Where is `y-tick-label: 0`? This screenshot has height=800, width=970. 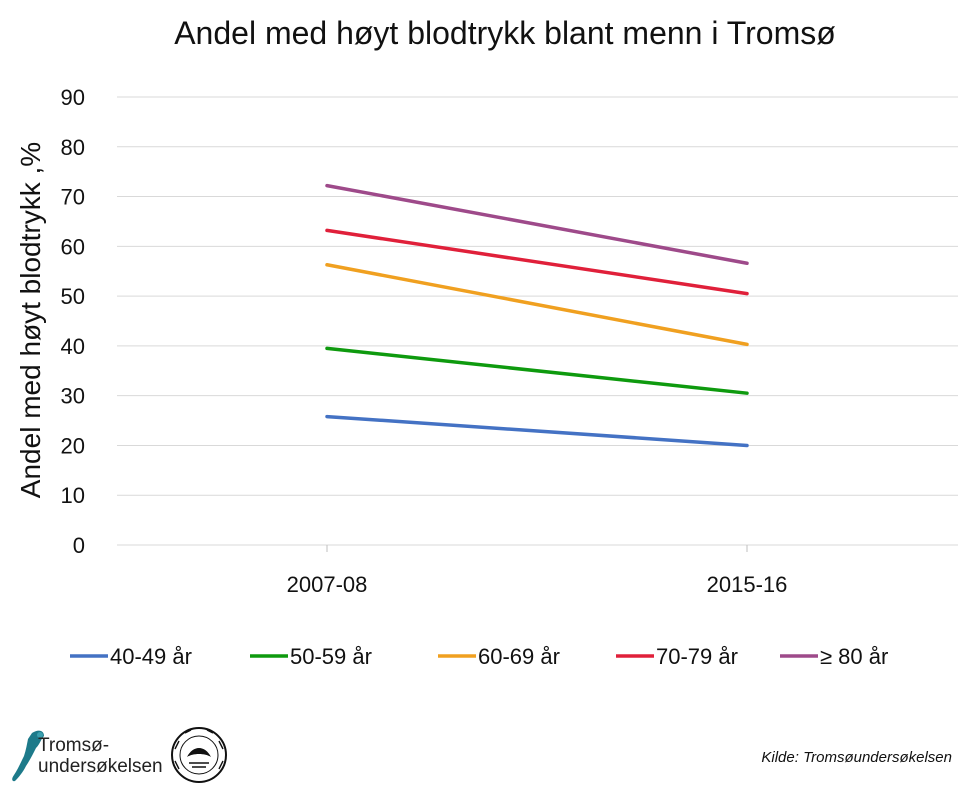 y-tick-label: 0 is located at coordinates (79, 545).